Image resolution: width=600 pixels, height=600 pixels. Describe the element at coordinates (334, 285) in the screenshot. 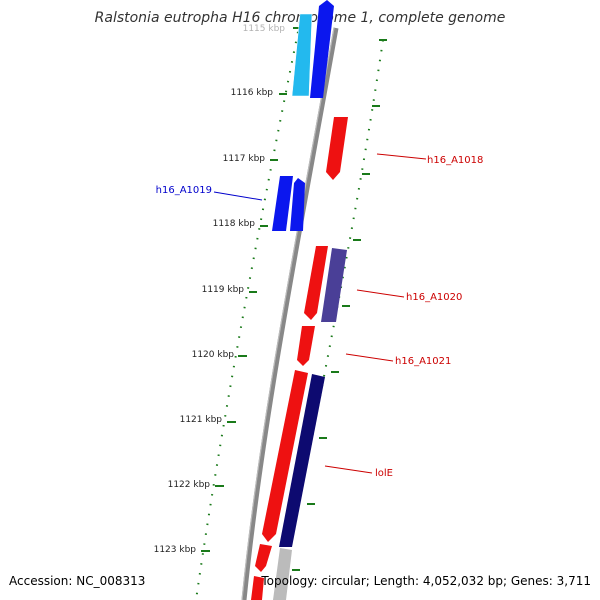

I see `gene-h16-a1020` at that location.